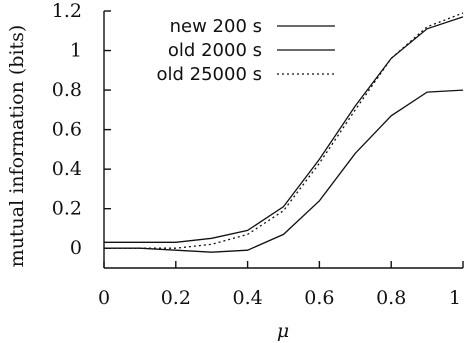  What do you see at coordinates (455, 298) in the screenshot?
I see `x-tick-label: 1` at bounding box center [455, 298].